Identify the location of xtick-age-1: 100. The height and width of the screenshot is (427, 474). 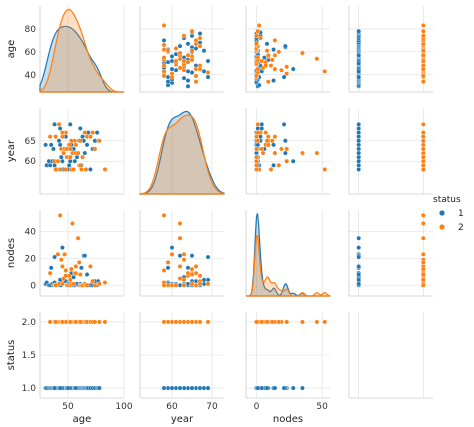
(123, 407).